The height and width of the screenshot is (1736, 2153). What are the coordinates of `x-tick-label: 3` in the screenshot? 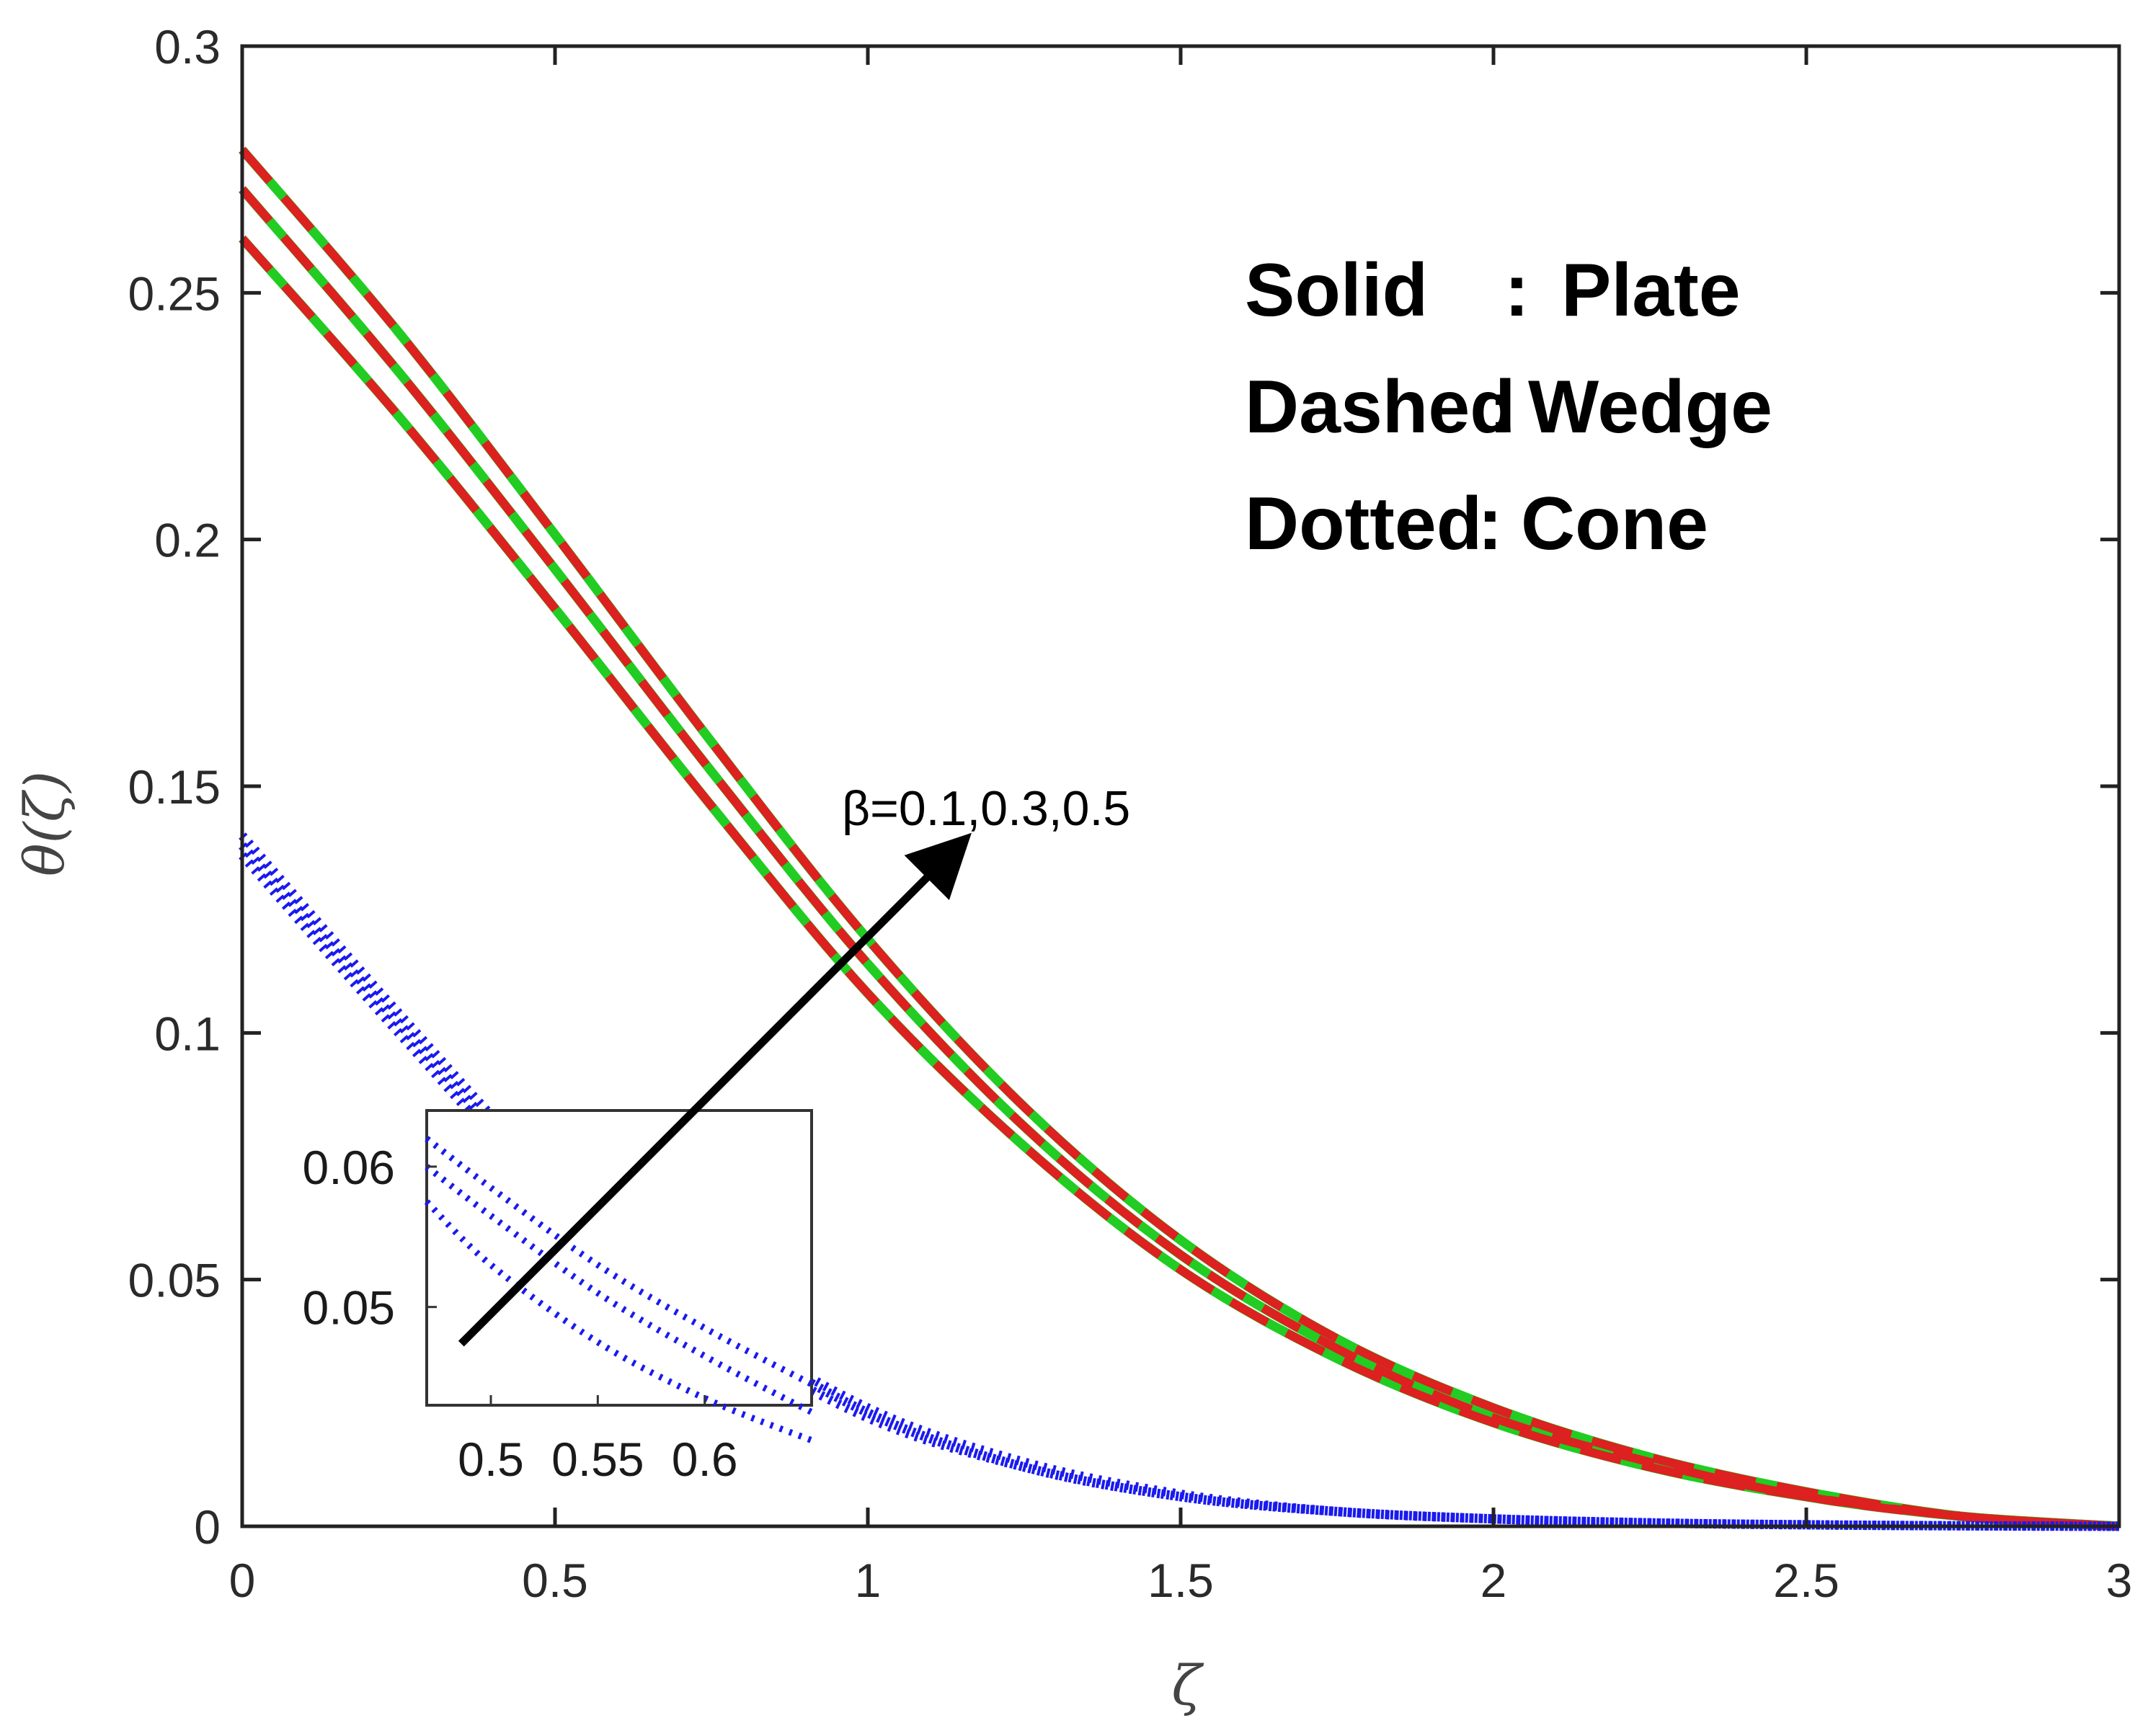 It's located at (2119, 1580).